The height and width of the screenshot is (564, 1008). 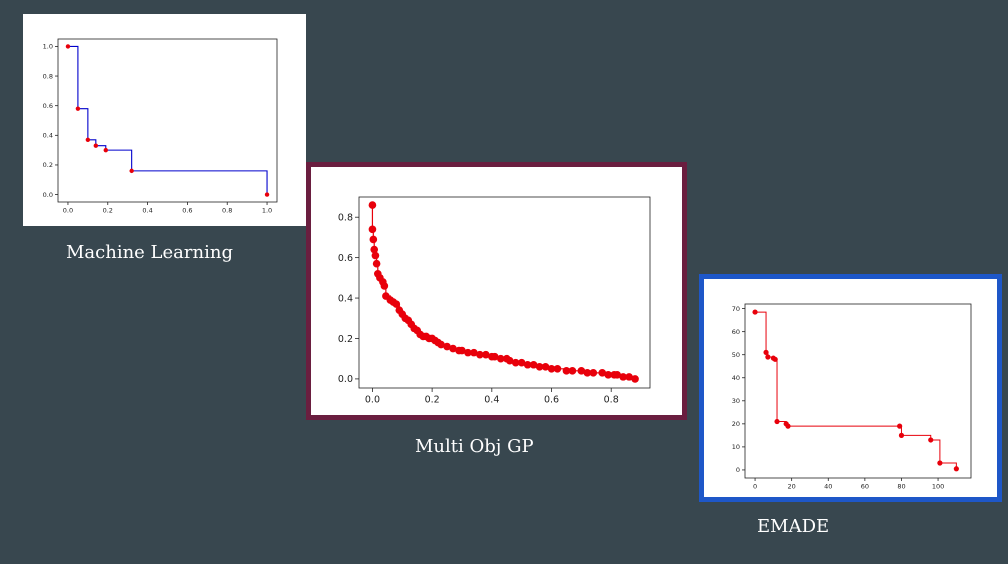 I want to click on y-tick-label: 1.0, so click(x=48, y=47).